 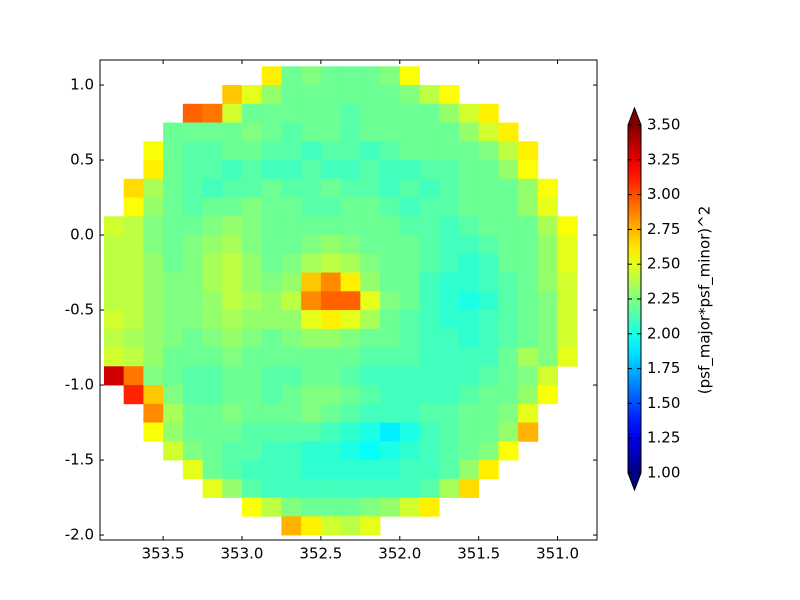 What do you see at coordinates (663, 264) in the screenshot?
I see `colorbar-tick-label: 2.50` at bounding box center [663, 264].